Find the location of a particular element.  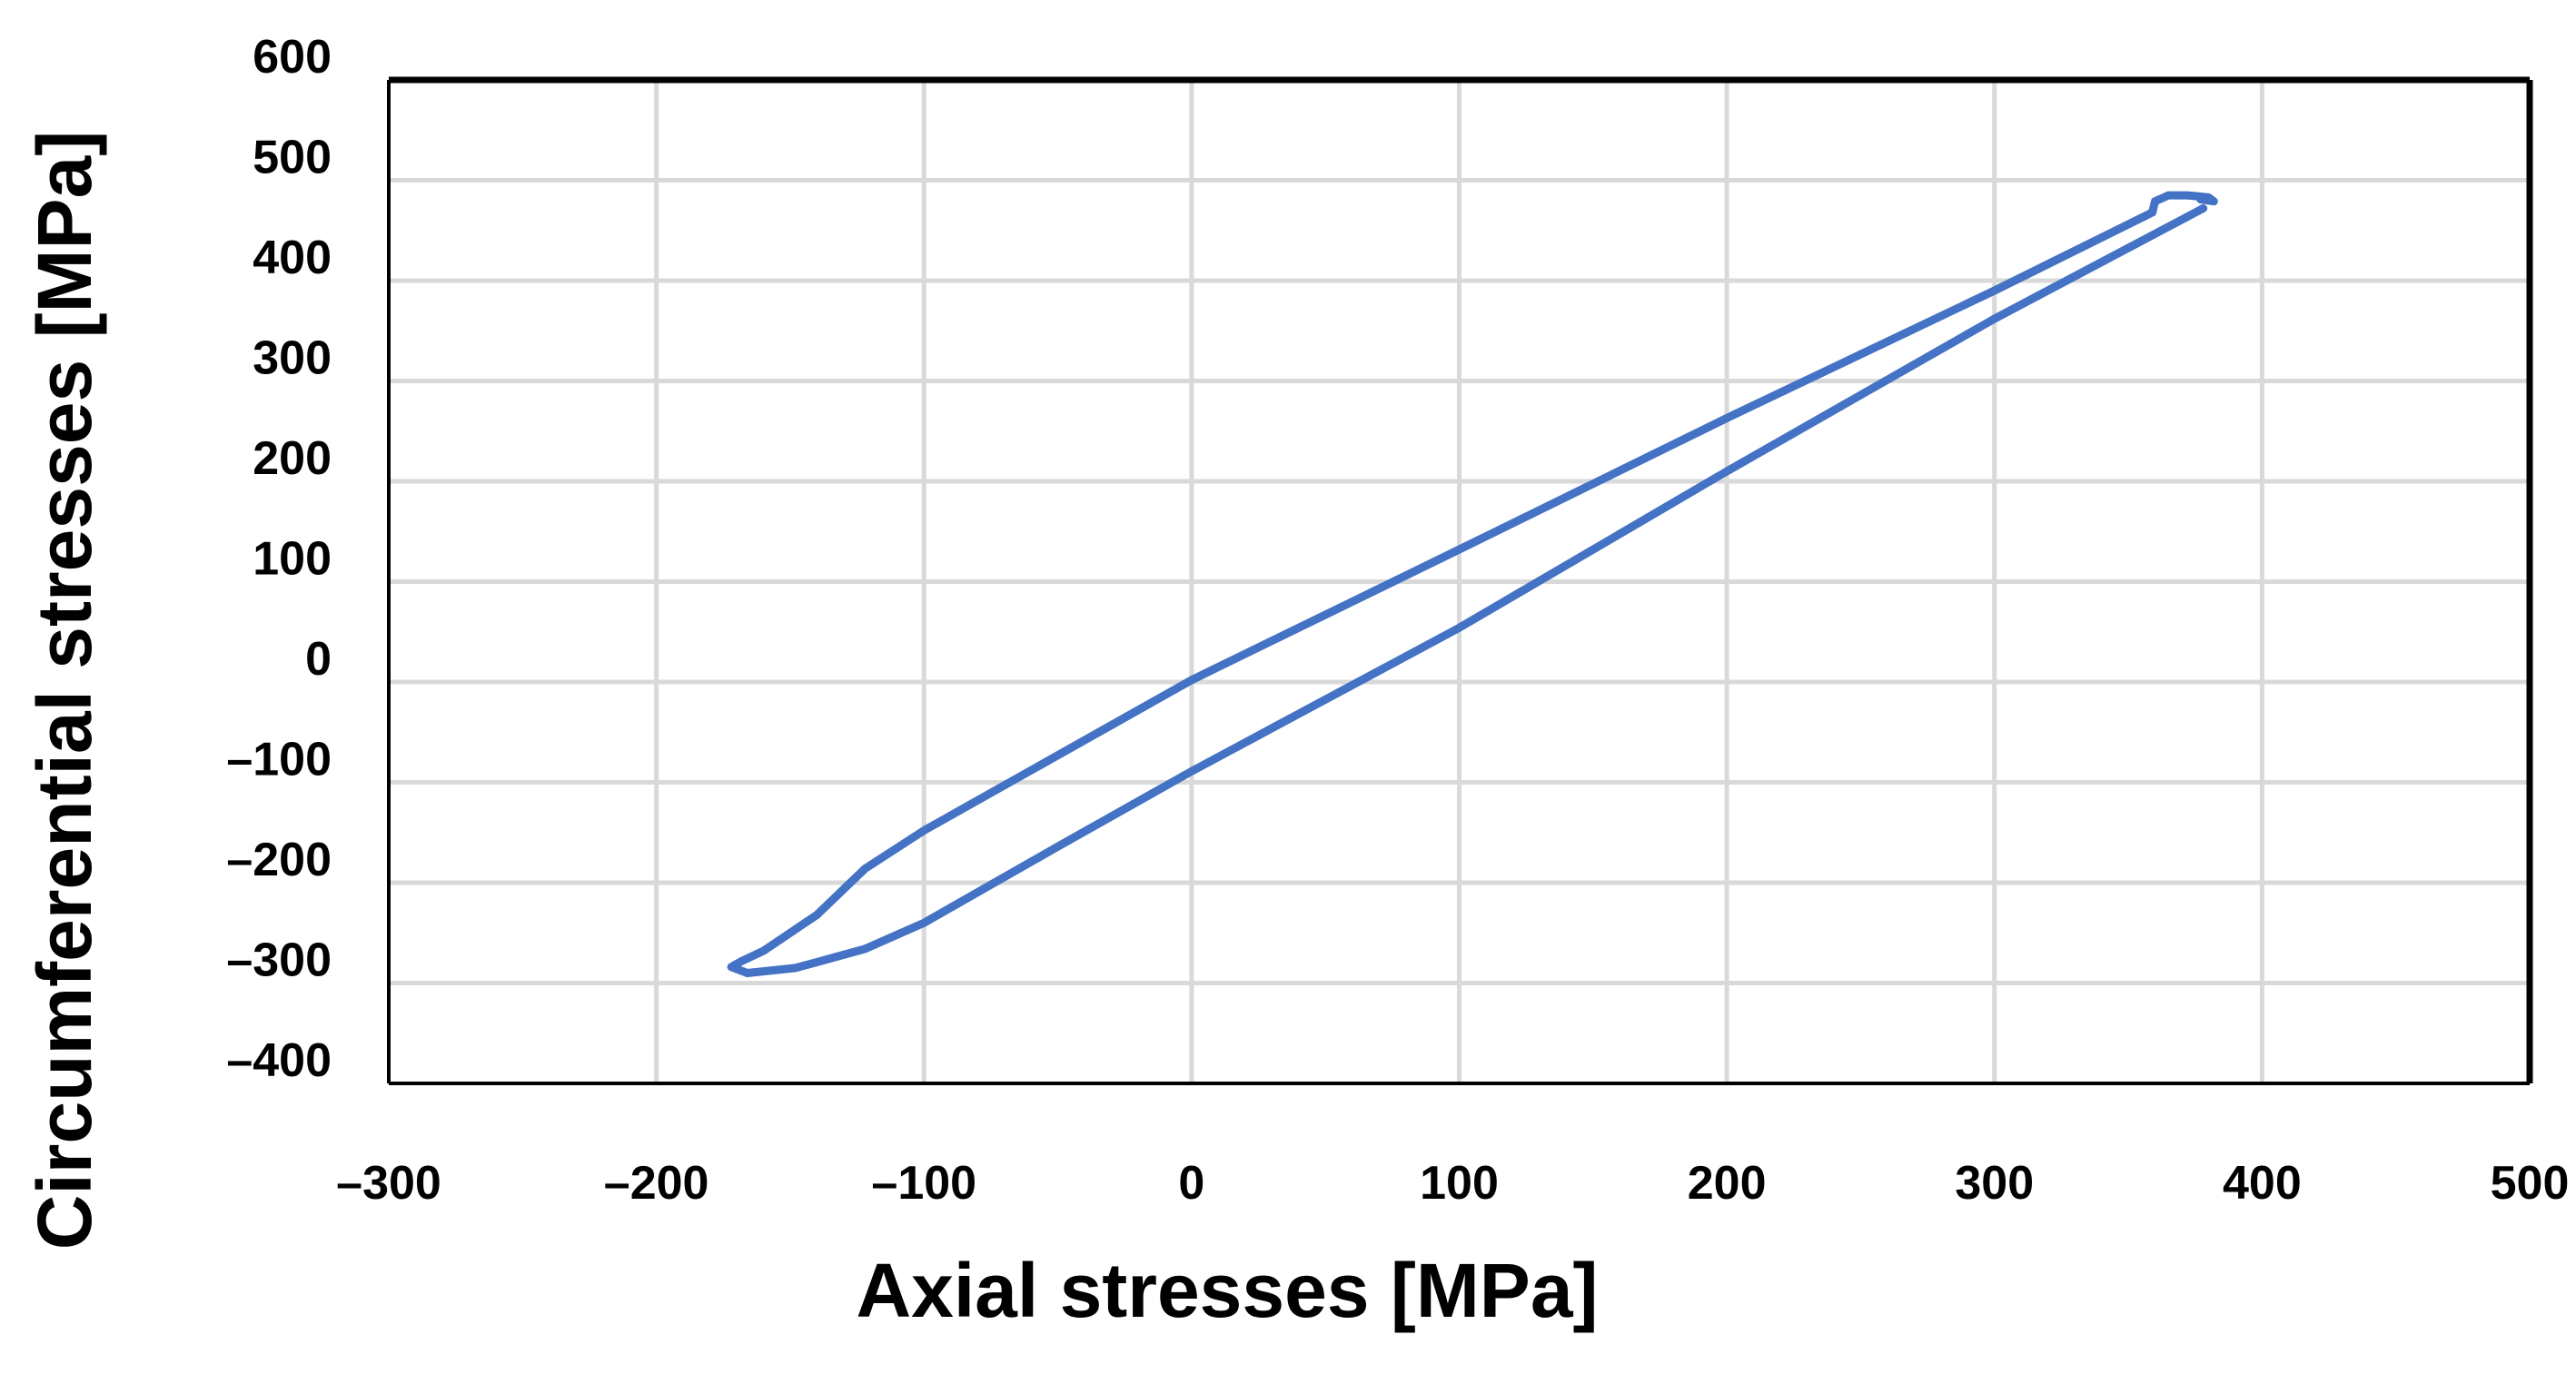

y-tick-label-5: 100 is located at coordinates (292, 559).